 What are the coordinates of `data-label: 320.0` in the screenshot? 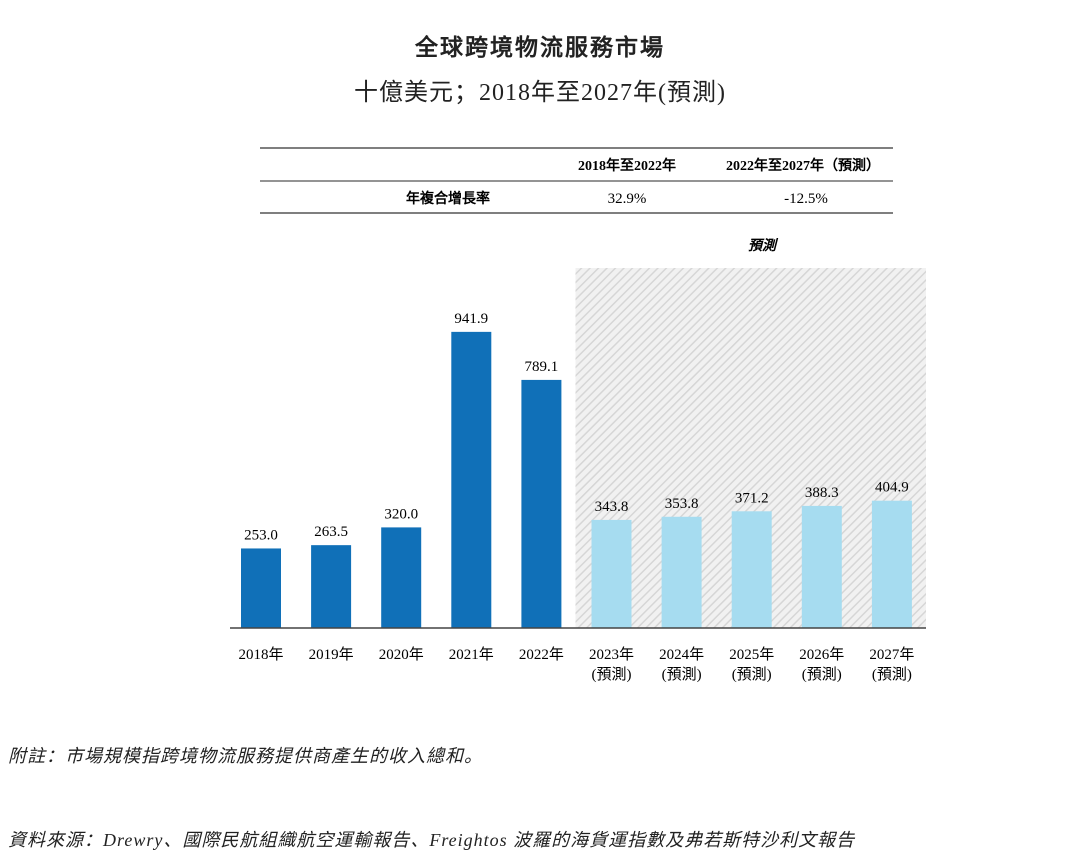 It's located at (401, 514).